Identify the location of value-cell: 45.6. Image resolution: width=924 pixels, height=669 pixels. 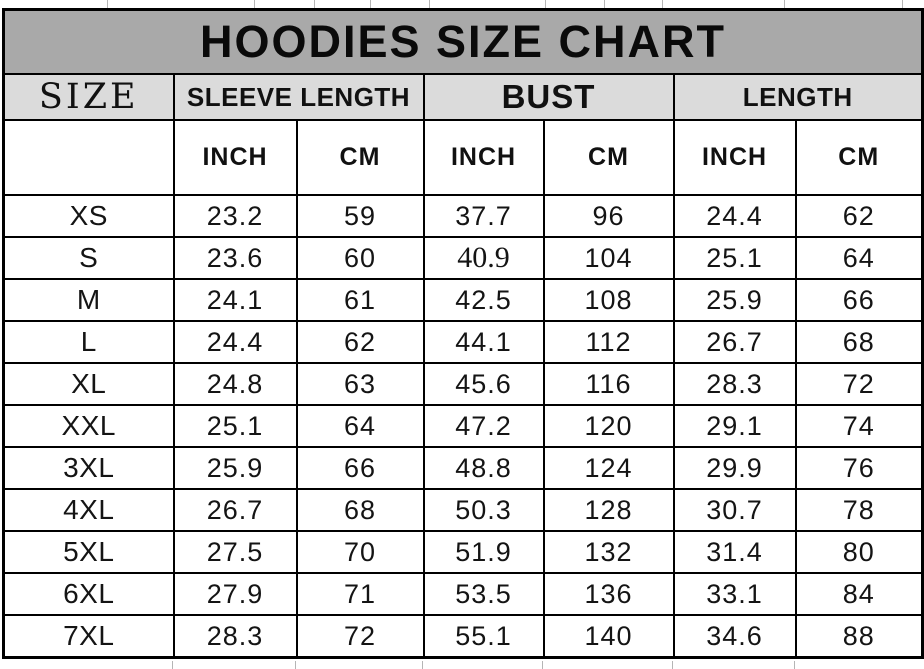
(483, 384).